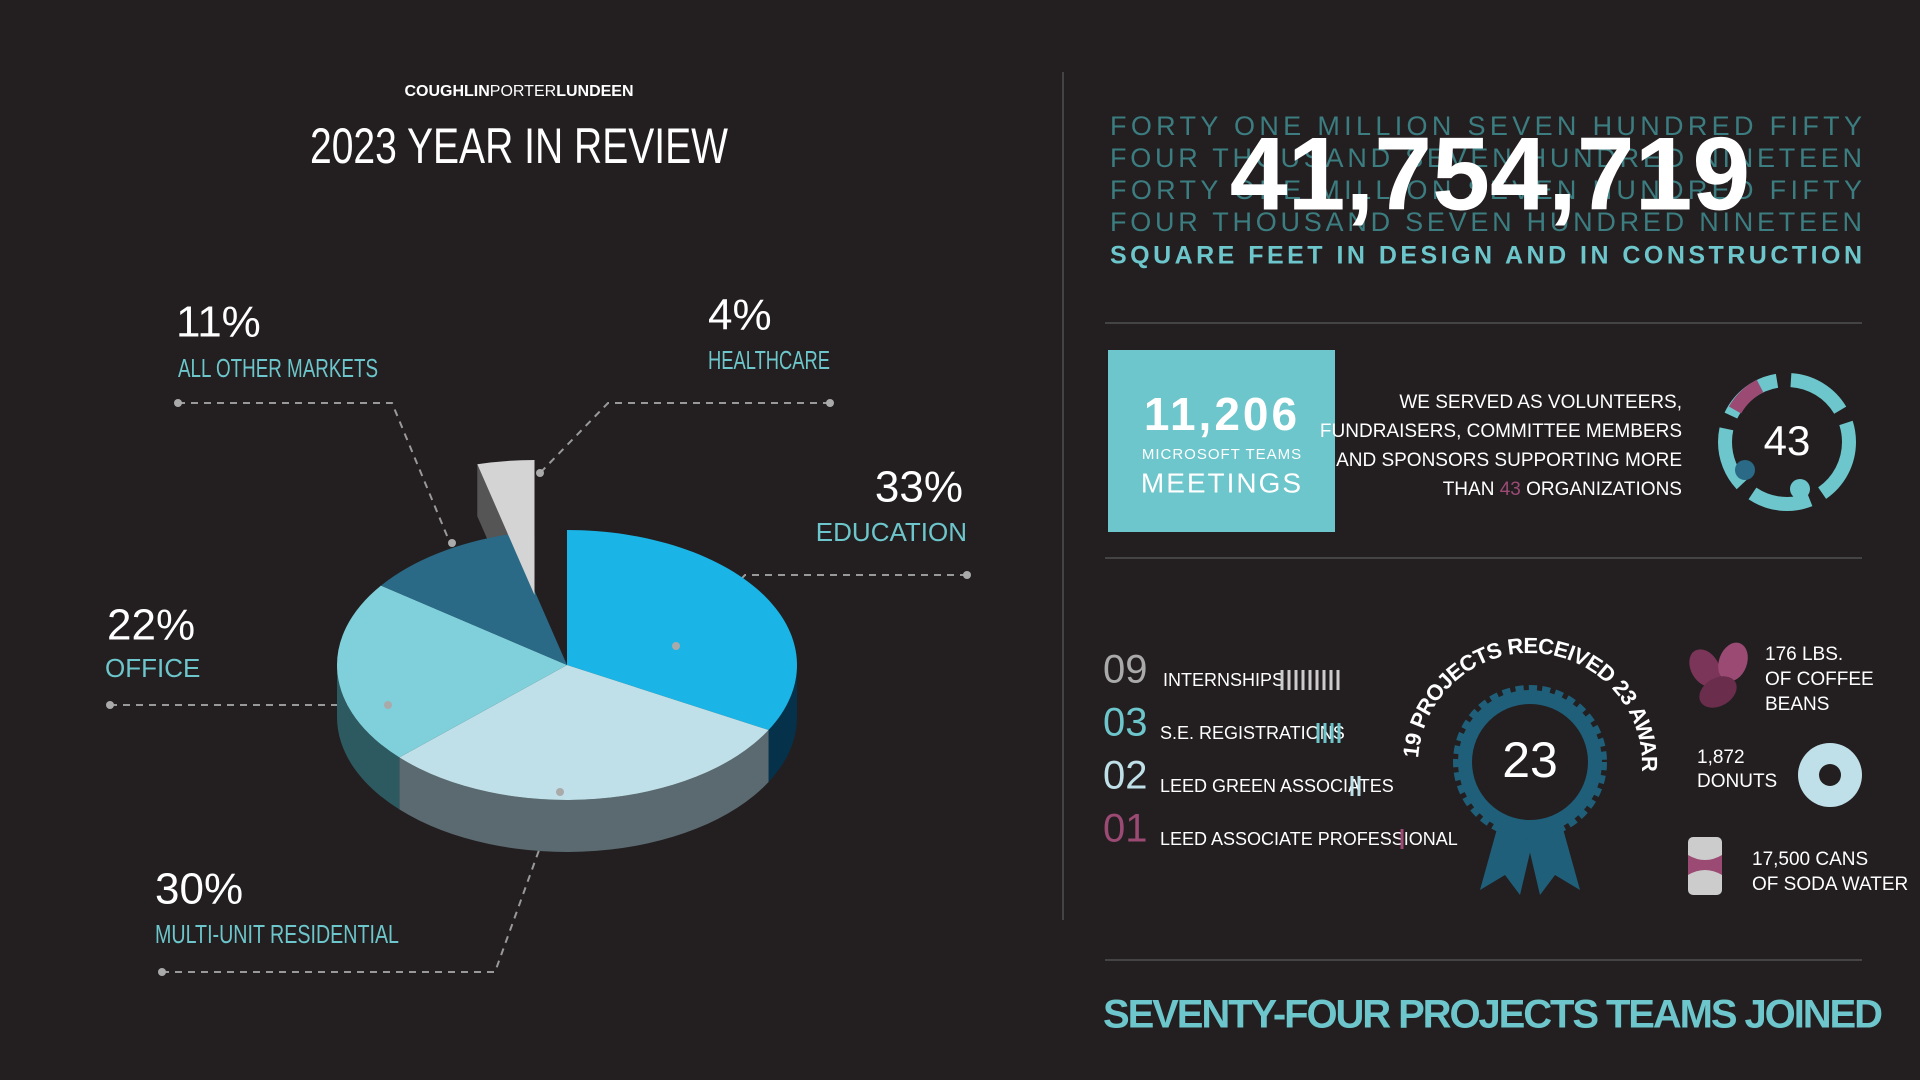  Describe the element at coordinates (1830, 884) in the screenshot. I see `soda-text: OF SODA WATER` at that location.